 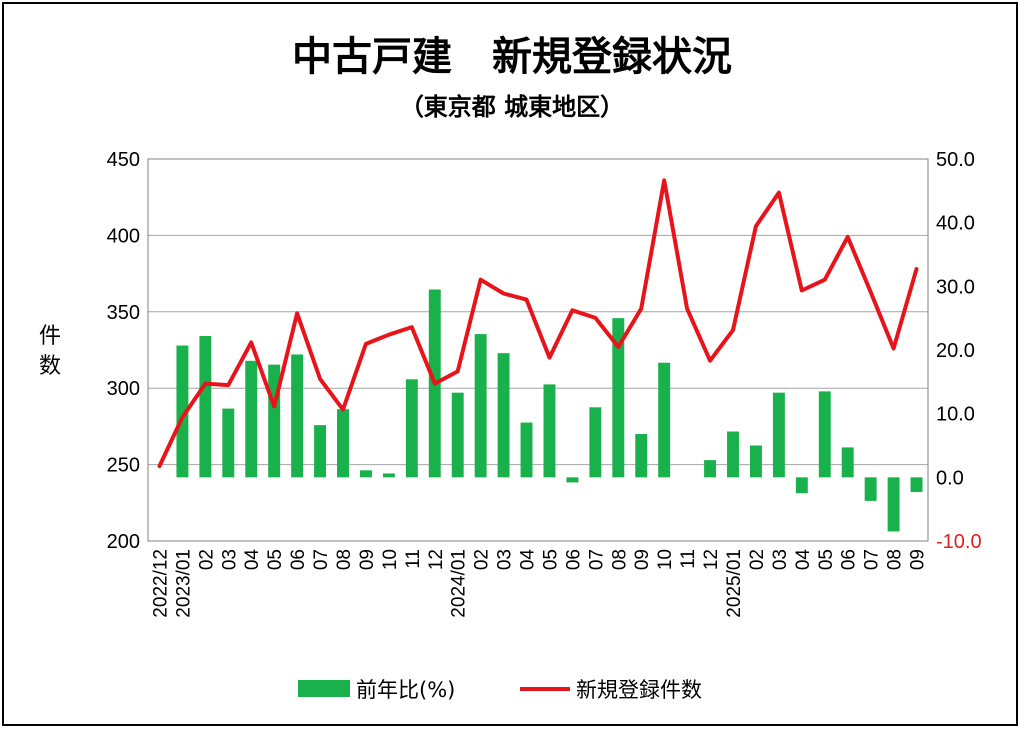 What do you see at coordinates (123, 351) in the screenshot?
I see `left-axis: 450 400 350 300 250 200` at bounding box center [123, 351].